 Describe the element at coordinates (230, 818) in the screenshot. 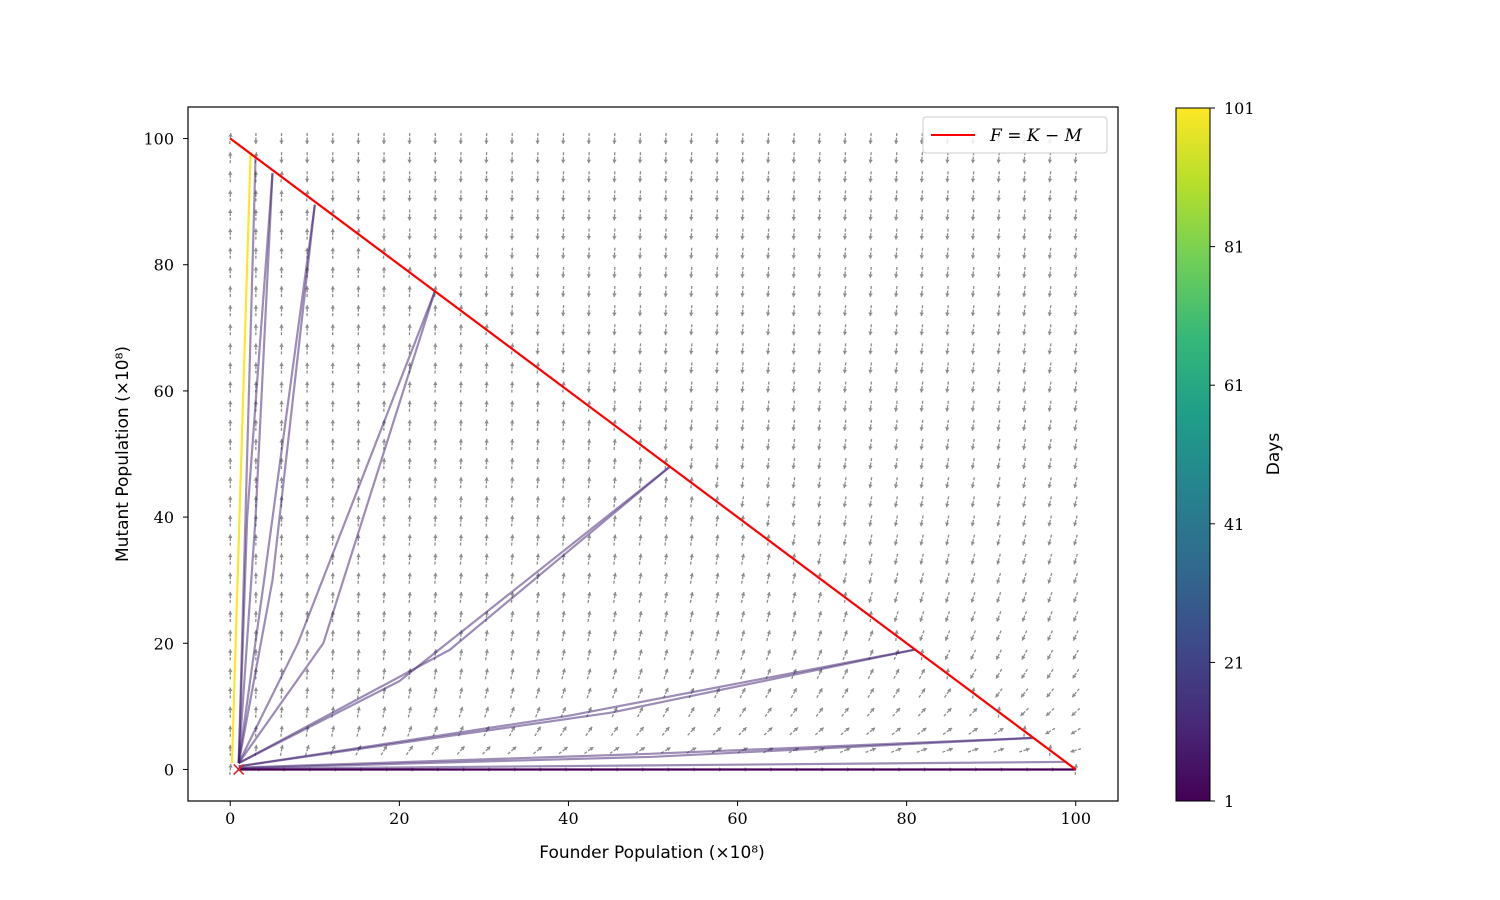

I see `x-tick-label: 0` at that location.